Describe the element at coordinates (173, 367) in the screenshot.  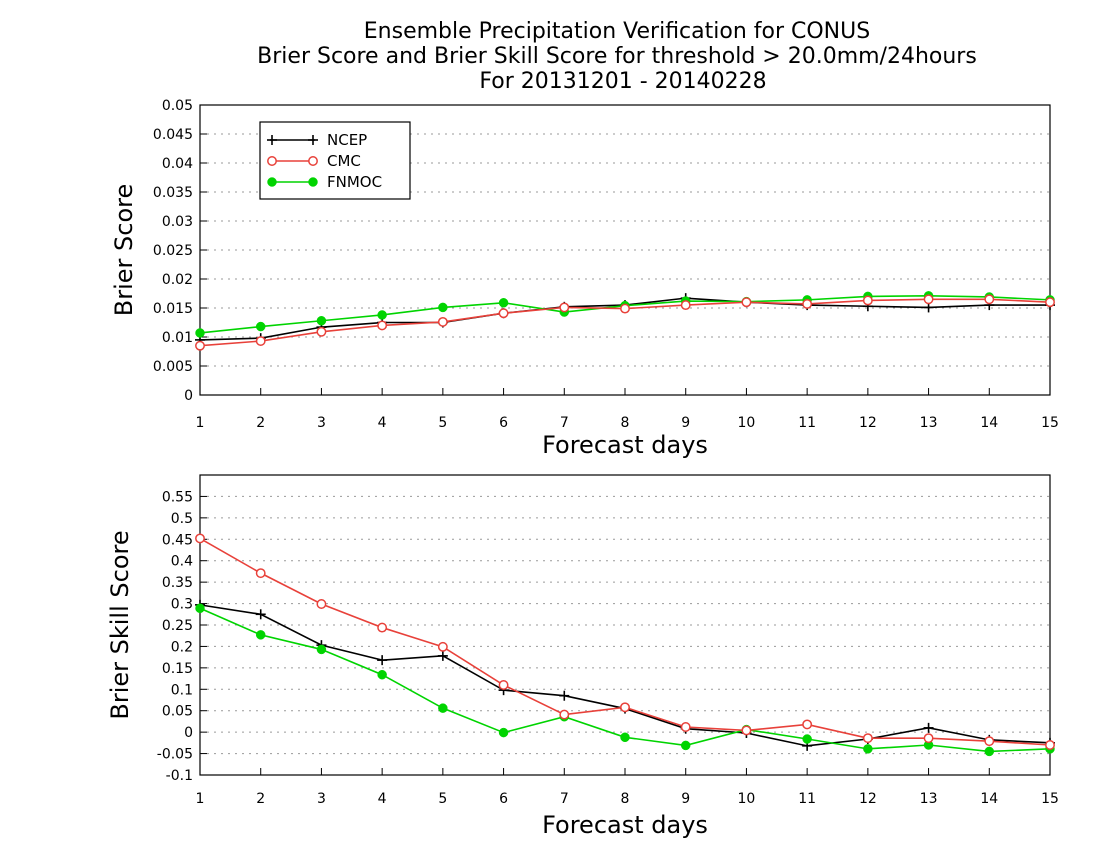
I see `y-tick-label: 0.005` at that location.